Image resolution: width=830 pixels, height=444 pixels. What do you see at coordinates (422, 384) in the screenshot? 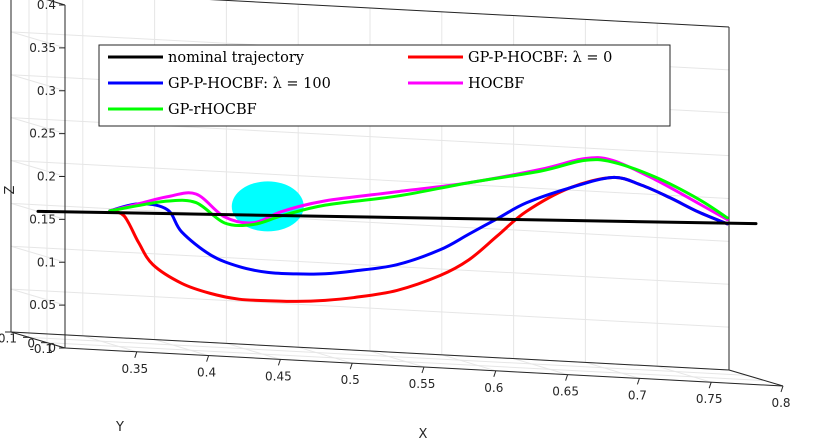
I see `x-tick-label: 0.55` at bounding box center [422, 384].